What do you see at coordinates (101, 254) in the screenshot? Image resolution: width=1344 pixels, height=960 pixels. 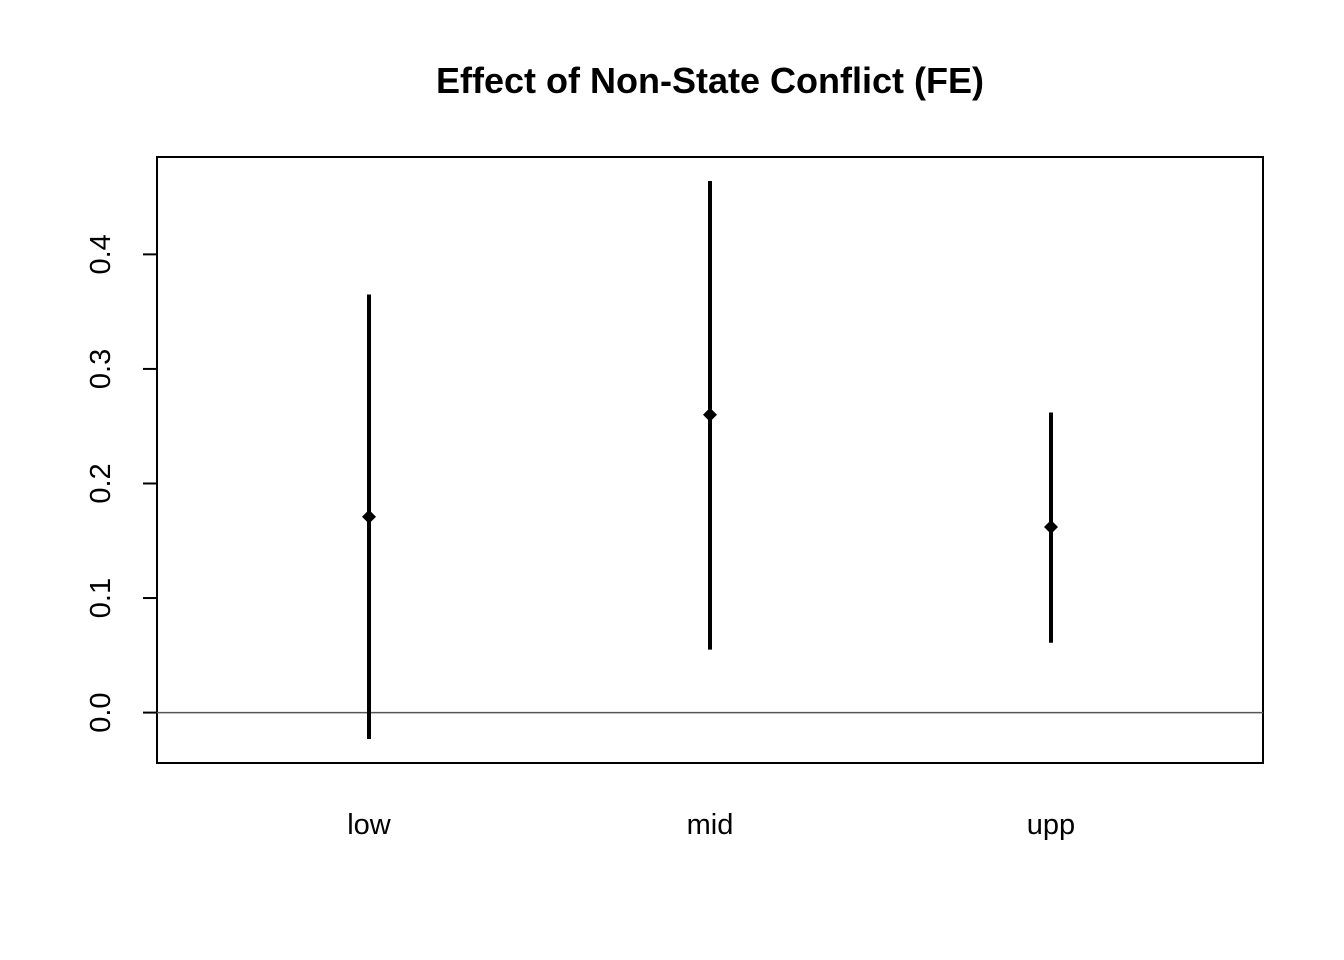 I see `y-tick-label: 0.4` at bounding box center [101, 254].